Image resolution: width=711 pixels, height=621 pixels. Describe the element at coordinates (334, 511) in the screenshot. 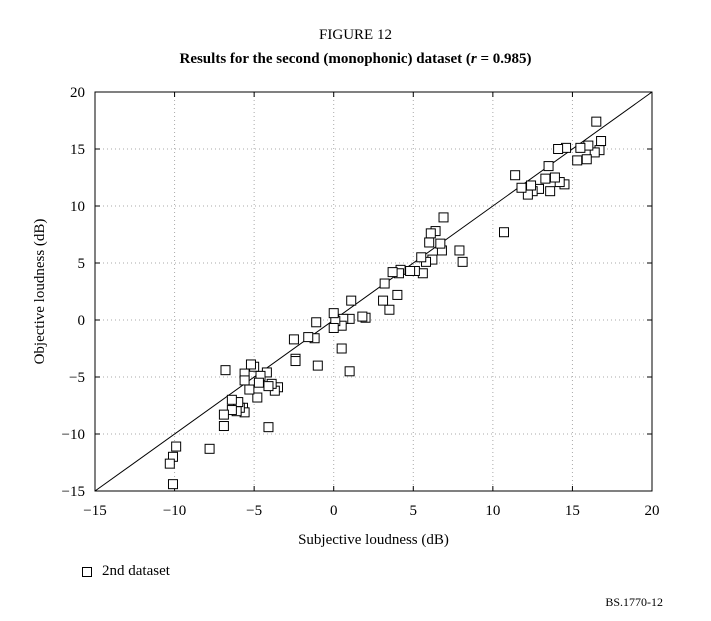

I see `x-tick-label: 0` at that location.